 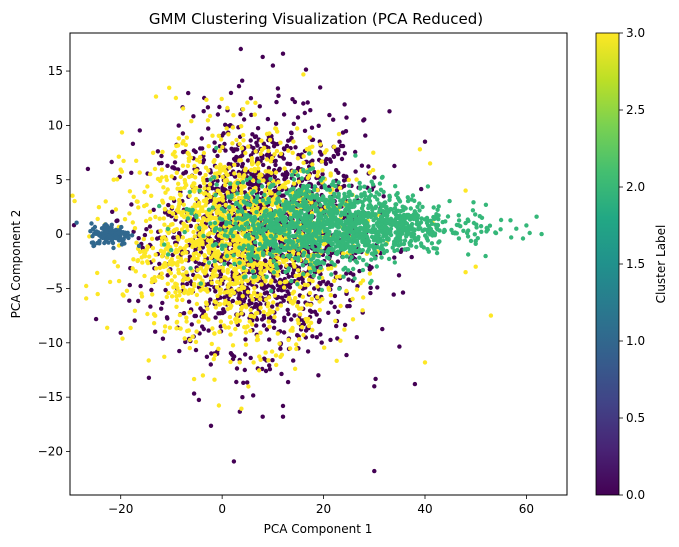 What do you see at coordinates (607, 264) in the screenshot?
I see `colorbar` at bounding box center [607, 264].